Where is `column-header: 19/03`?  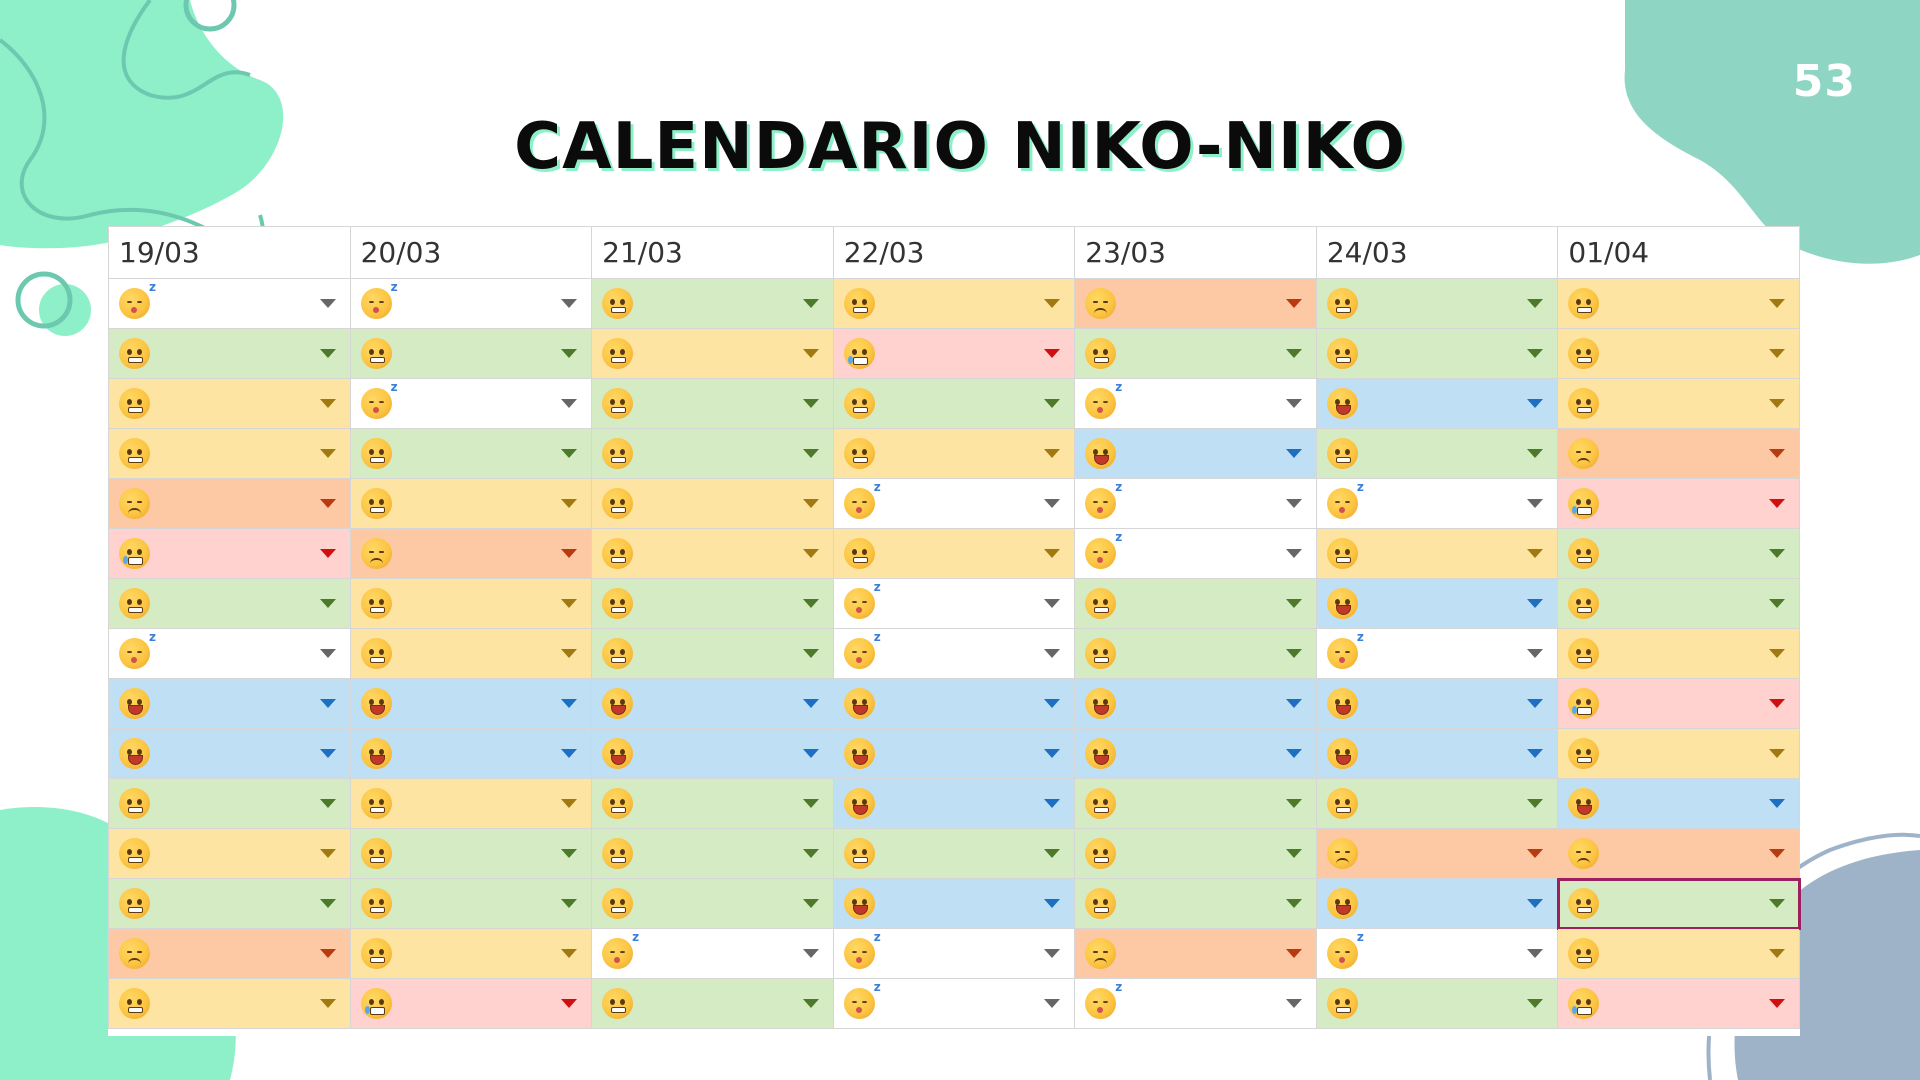 column-header: 19/03 is located at coordinates (229, 252).